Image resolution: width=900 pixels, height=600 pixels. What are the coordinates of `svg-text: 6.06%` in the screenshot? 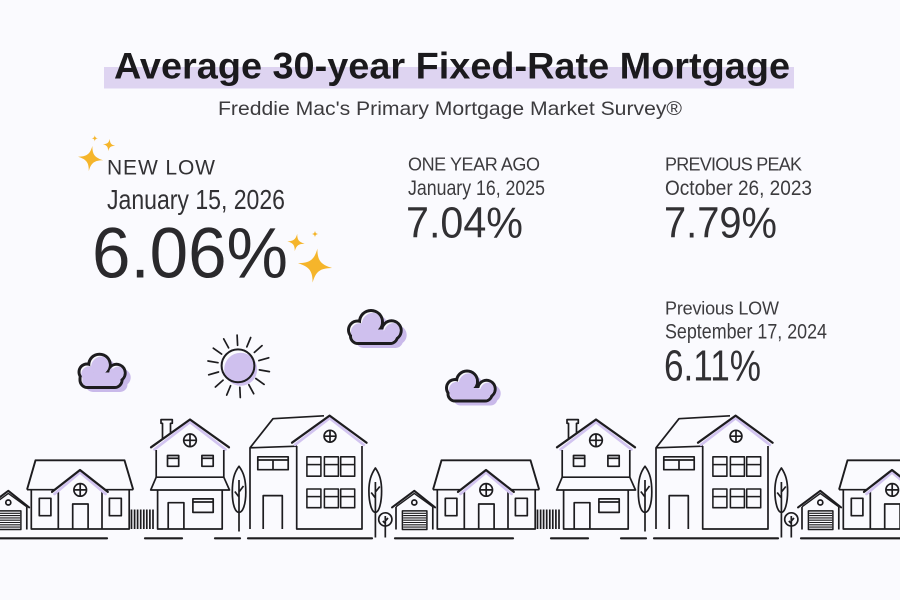 It's located at (190, 254).